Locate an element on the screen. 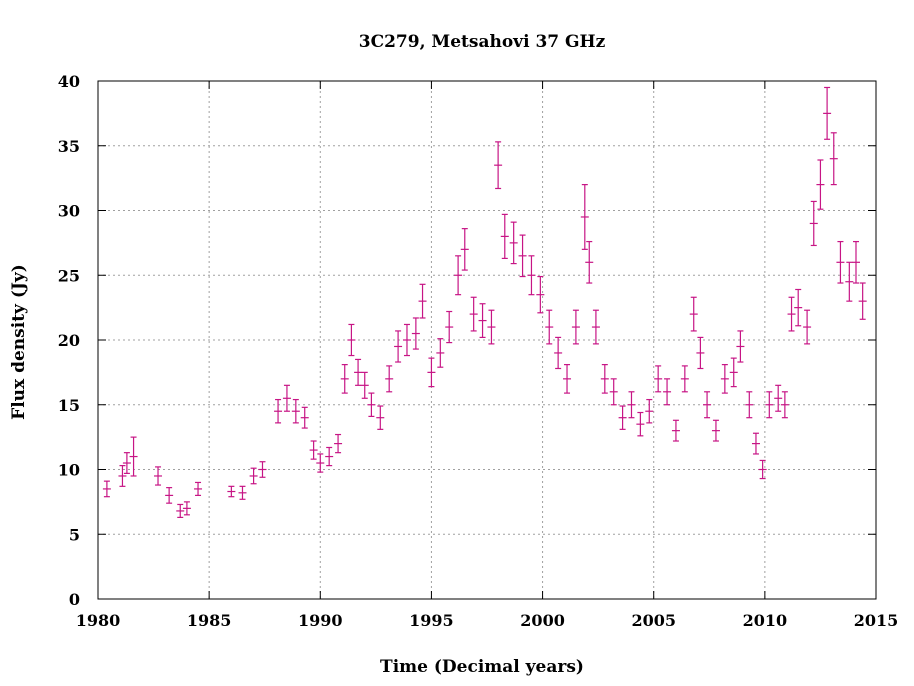 This screenshot has height=686, width=914. x-tick-label: 1995 is located at coordinates (431, 620).